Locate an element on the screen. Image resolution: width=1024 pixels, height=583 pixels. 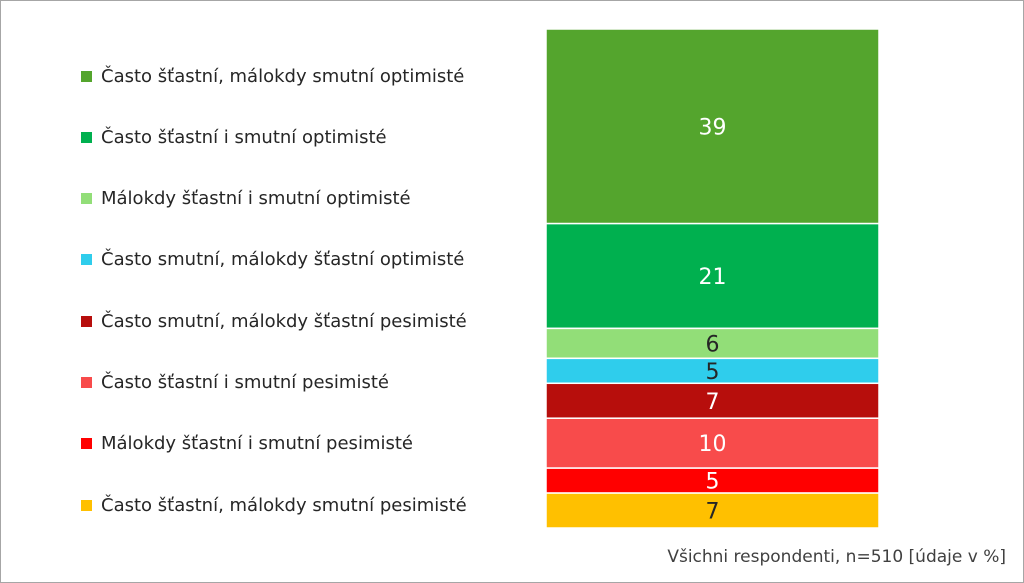
legend-item: Málokdy šťastní i smutní optimisté is located at coordinates (246, 199).